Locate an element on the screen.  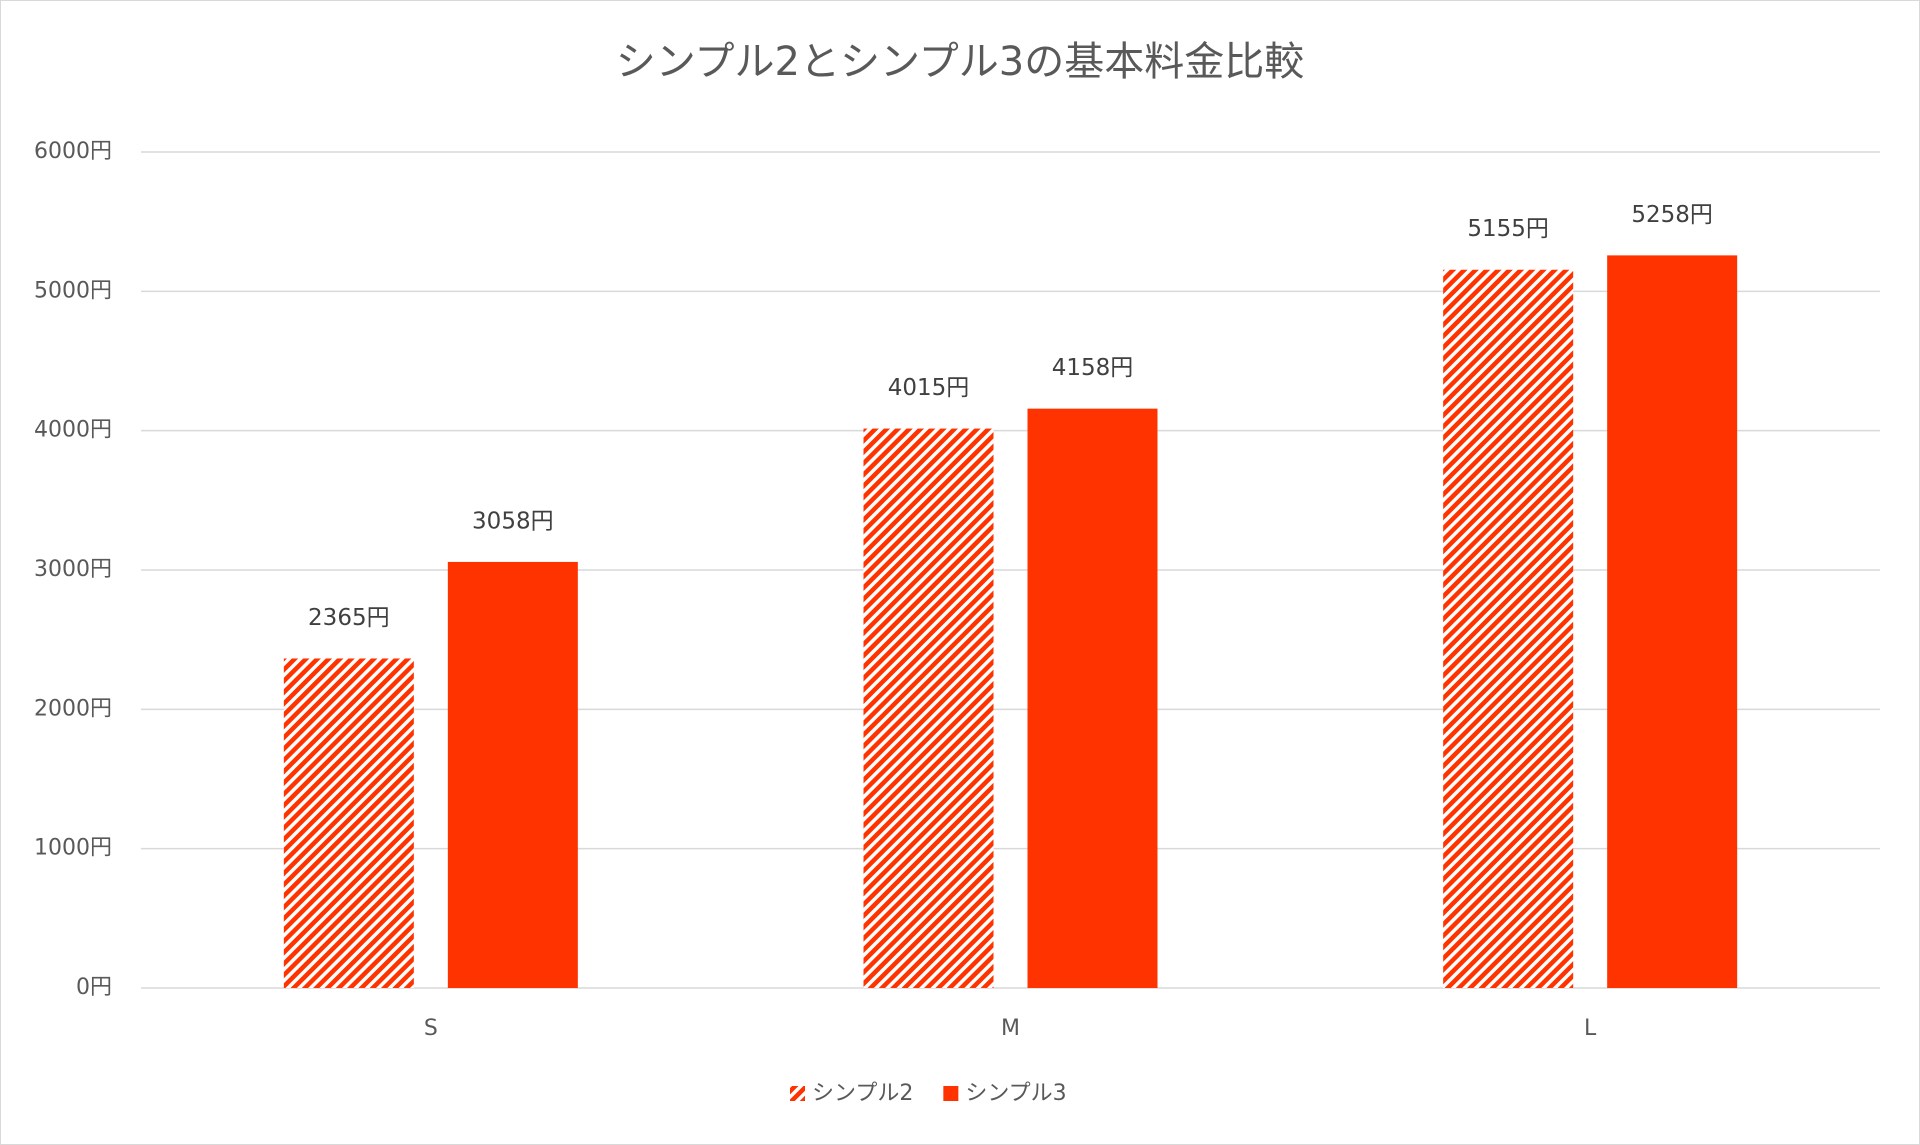
x-tick-label: S is located at coordinates (431, 1028).